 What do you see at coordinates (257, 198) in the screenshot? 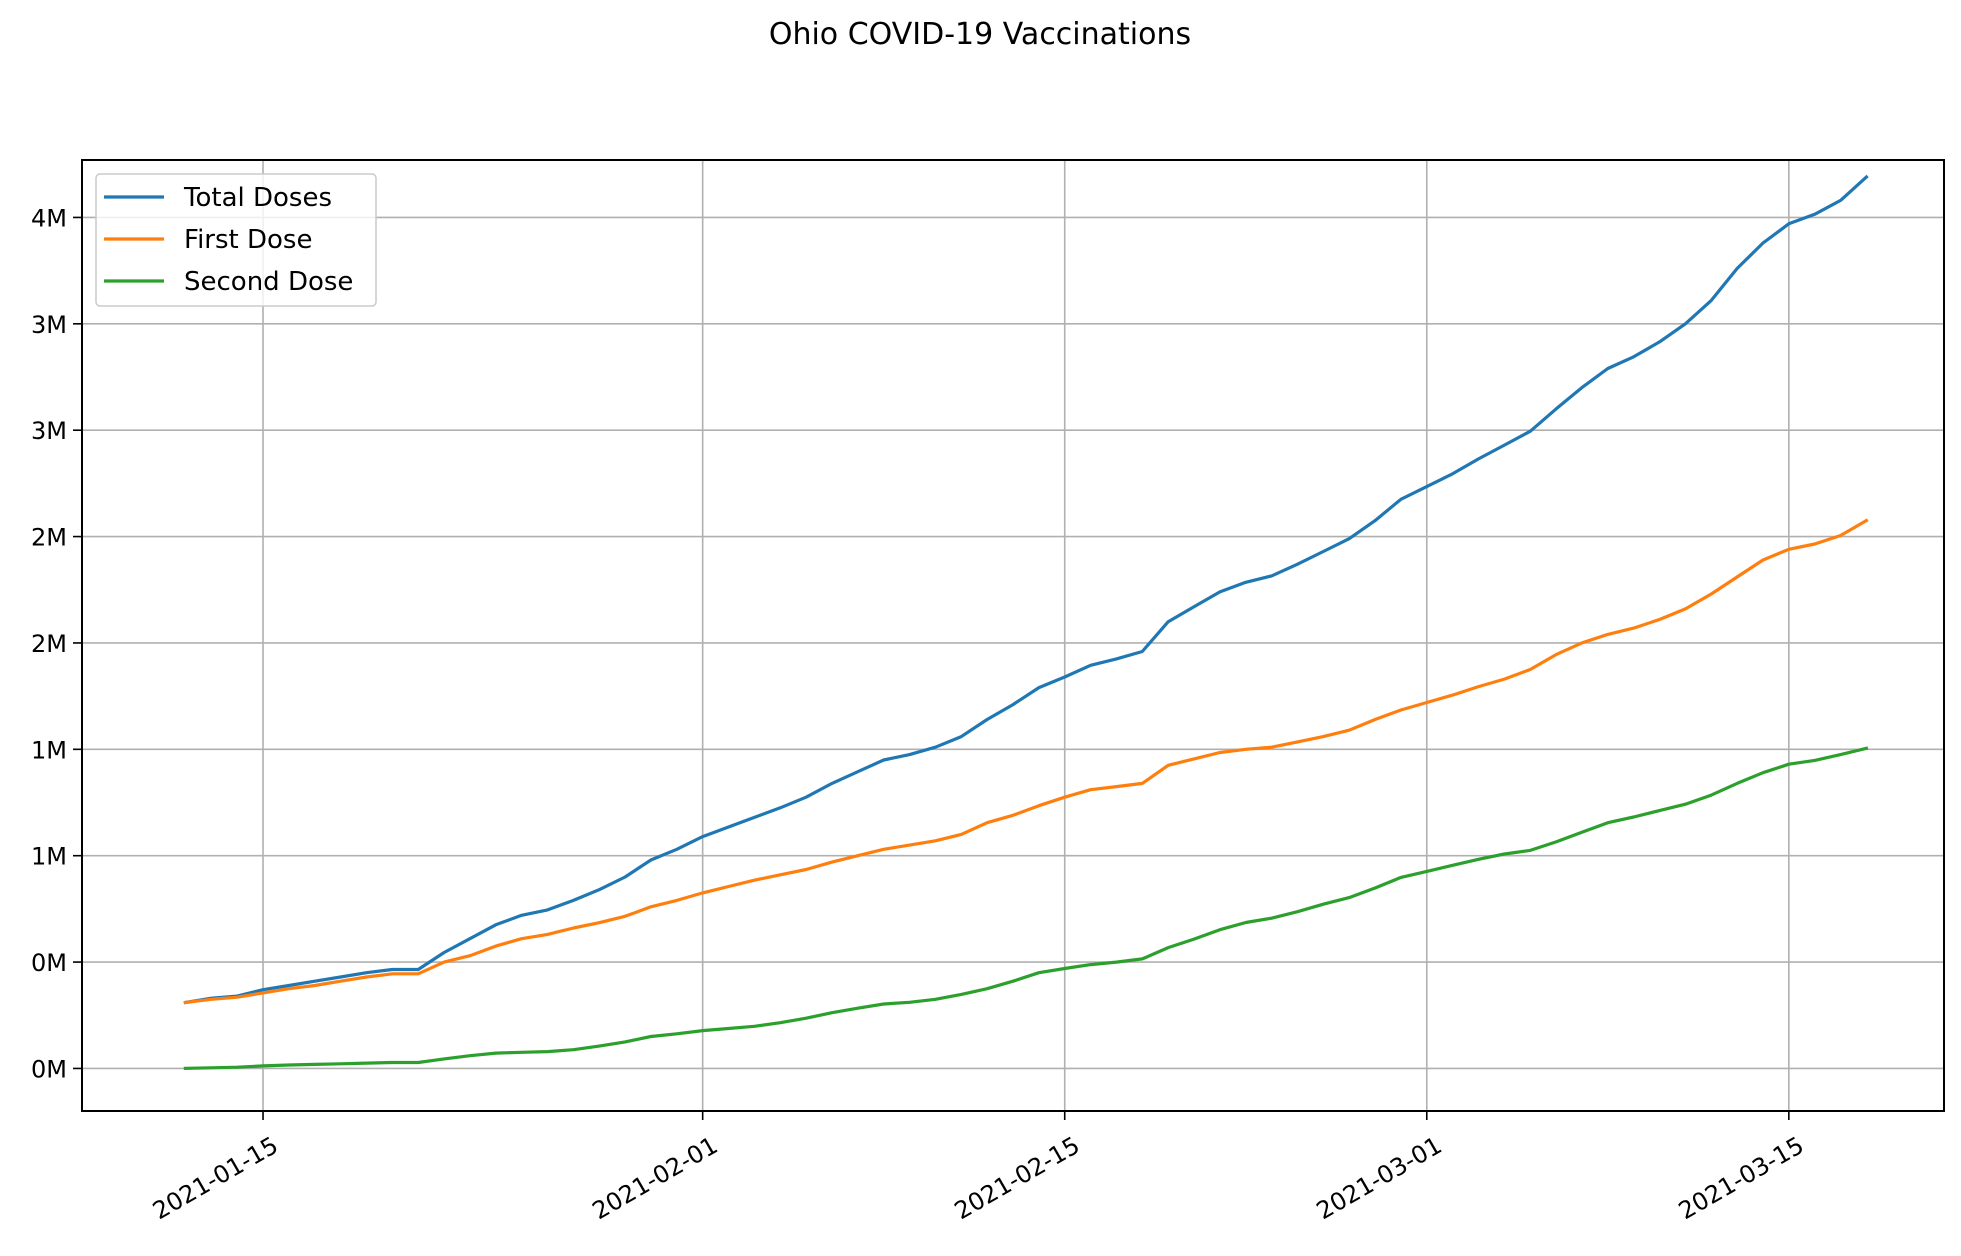
I see `legend-label-total-doses: Total Doses` at bounding box center [257, 198].